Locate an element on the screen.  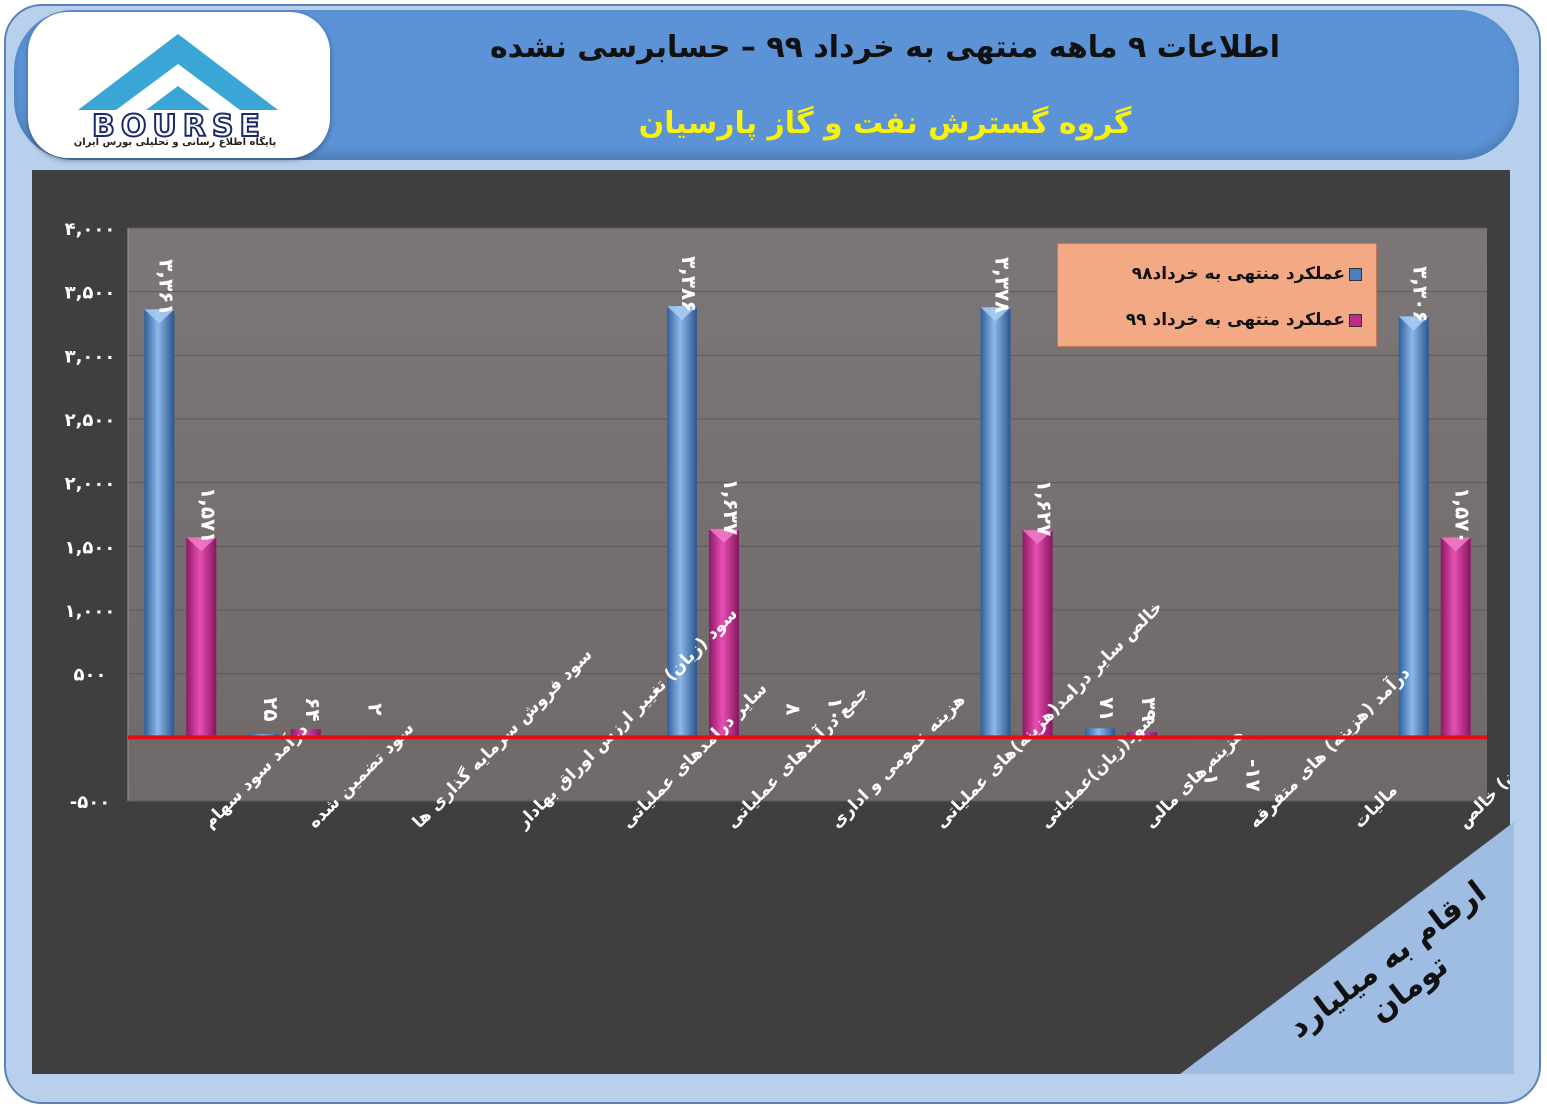
data-label: ۳۹ is located at coordinates (1149, 709).